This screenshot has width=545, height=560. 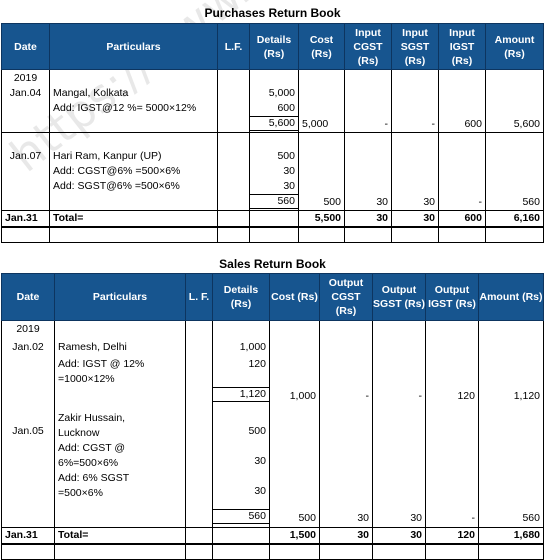 I want to click on purchases-book-title: Purchases Return Book, so click(x=272, y=13).